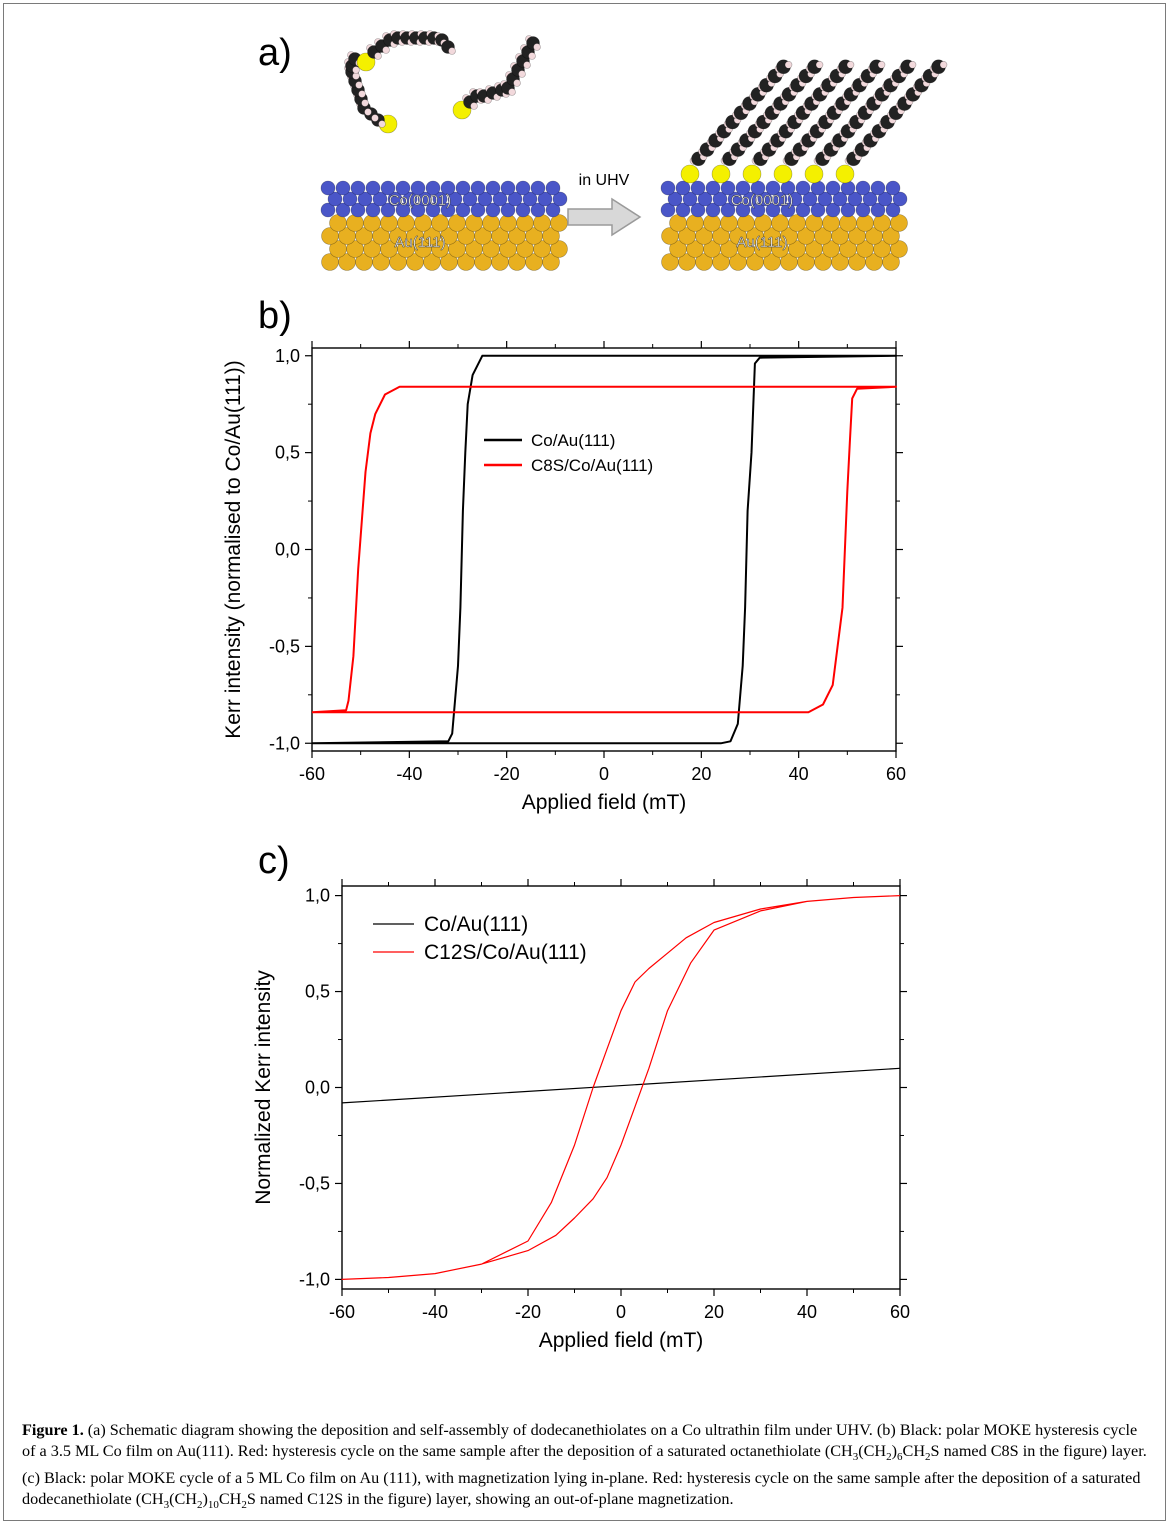  Describe the element at coordinates (592, 465) in the screenshot. I see `legend-label: C8S/Co/Au(111)` at that location.